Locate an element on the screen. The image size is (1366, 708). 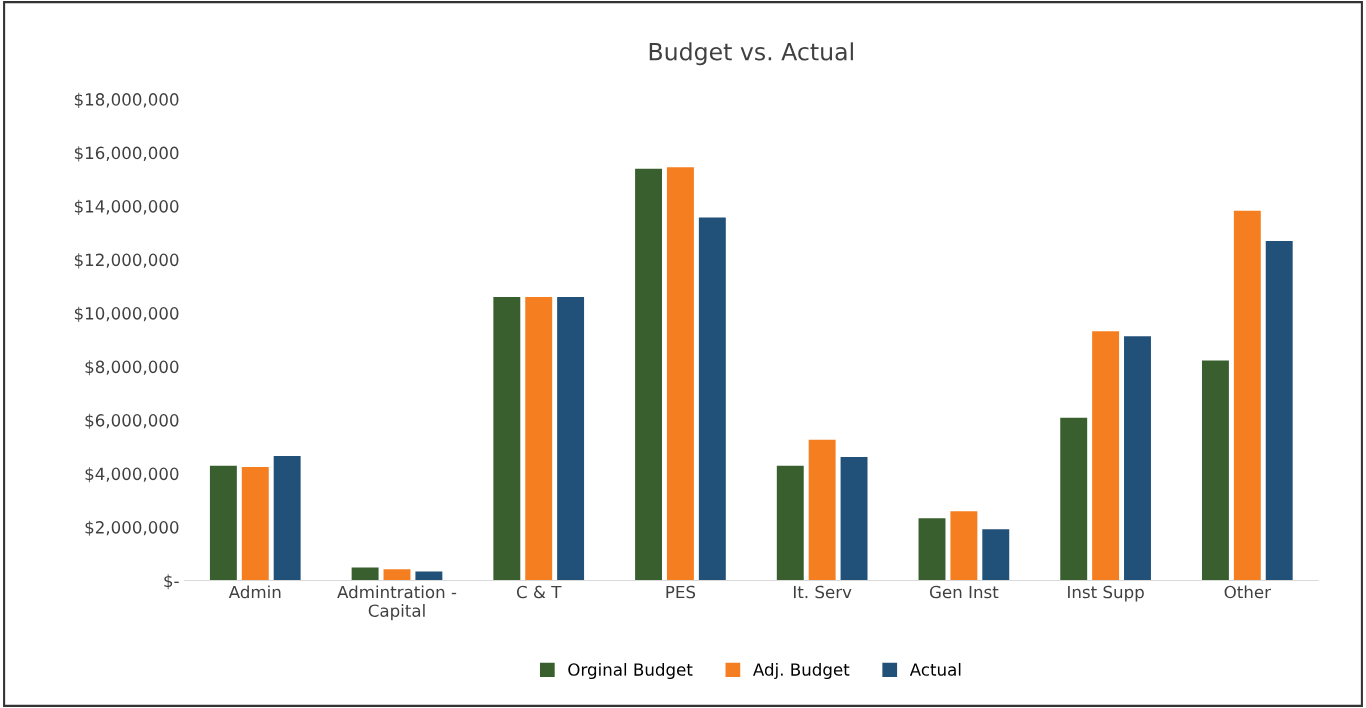
x-tick-label: Admintration - Capital is located at coordinates (397, 603).